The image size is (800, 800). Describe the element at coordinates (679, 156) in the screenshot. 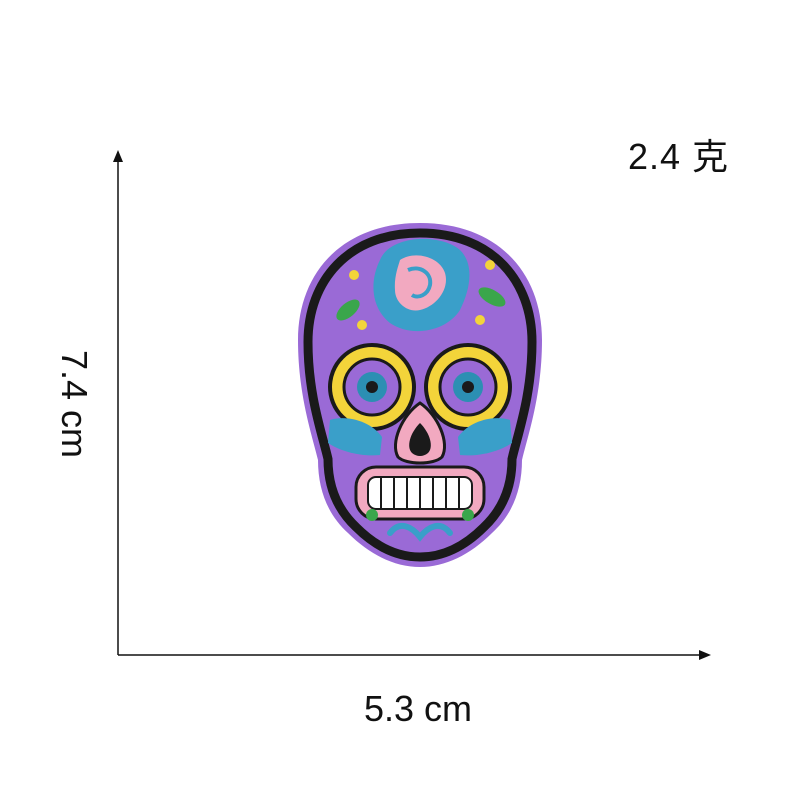

I see `weight-label: 2.4 克` at that location.